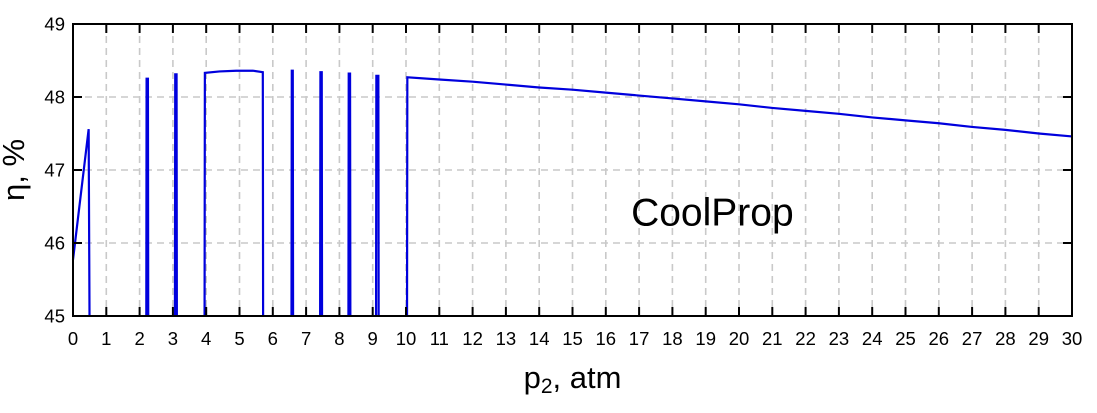 Image resolution: width=1097 pixels, height=413 pixels. I want to click on x-tick-label: 9, so click(373, 338).